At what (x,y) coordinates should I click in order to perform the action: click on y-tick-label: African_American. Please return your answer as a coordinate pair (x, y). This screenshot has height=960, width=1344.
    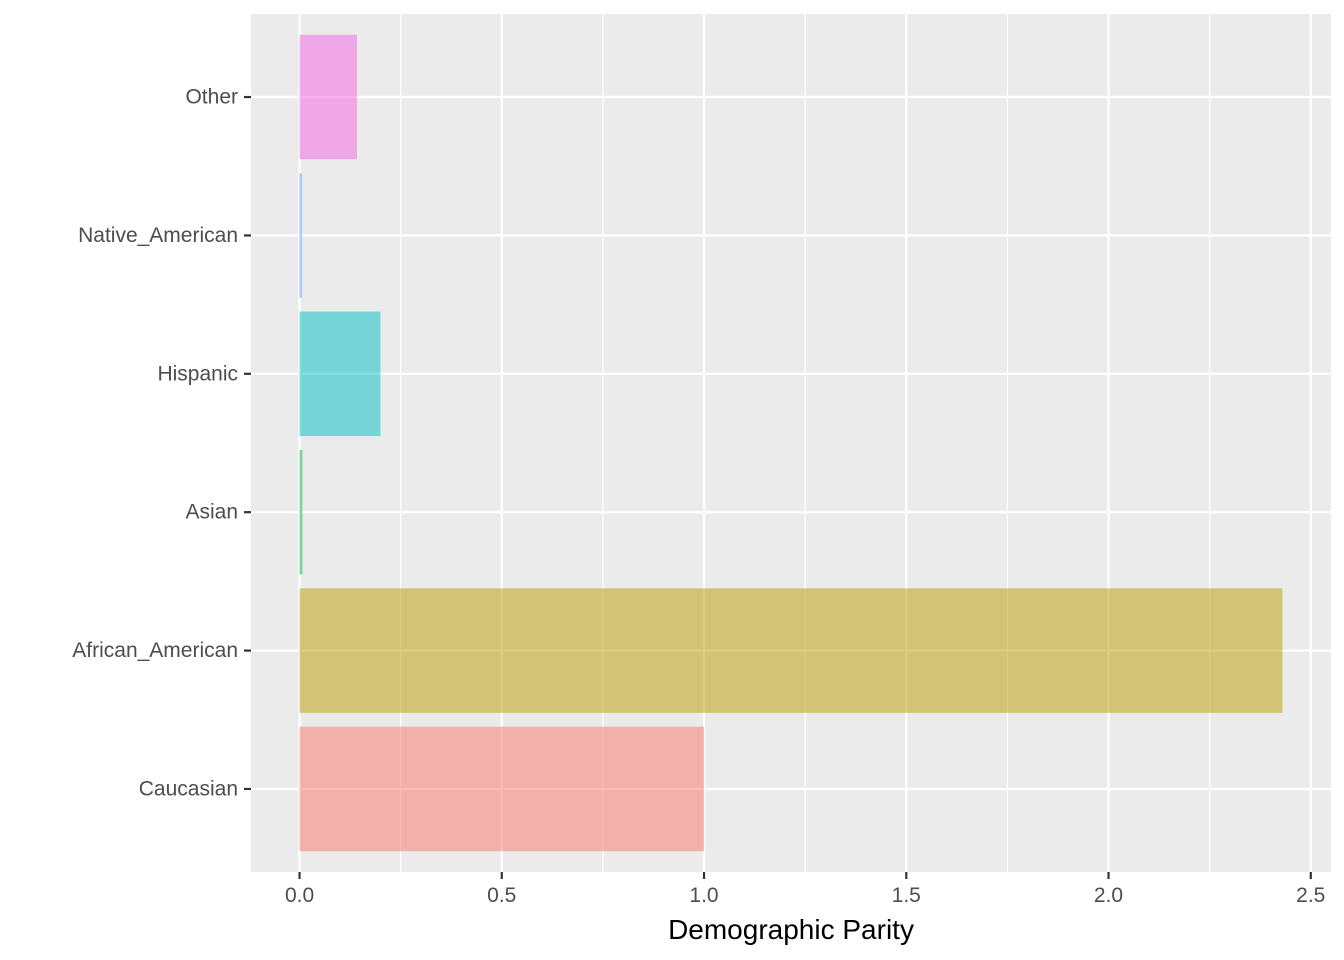
    Looking at the image, I should click on (155, 650).